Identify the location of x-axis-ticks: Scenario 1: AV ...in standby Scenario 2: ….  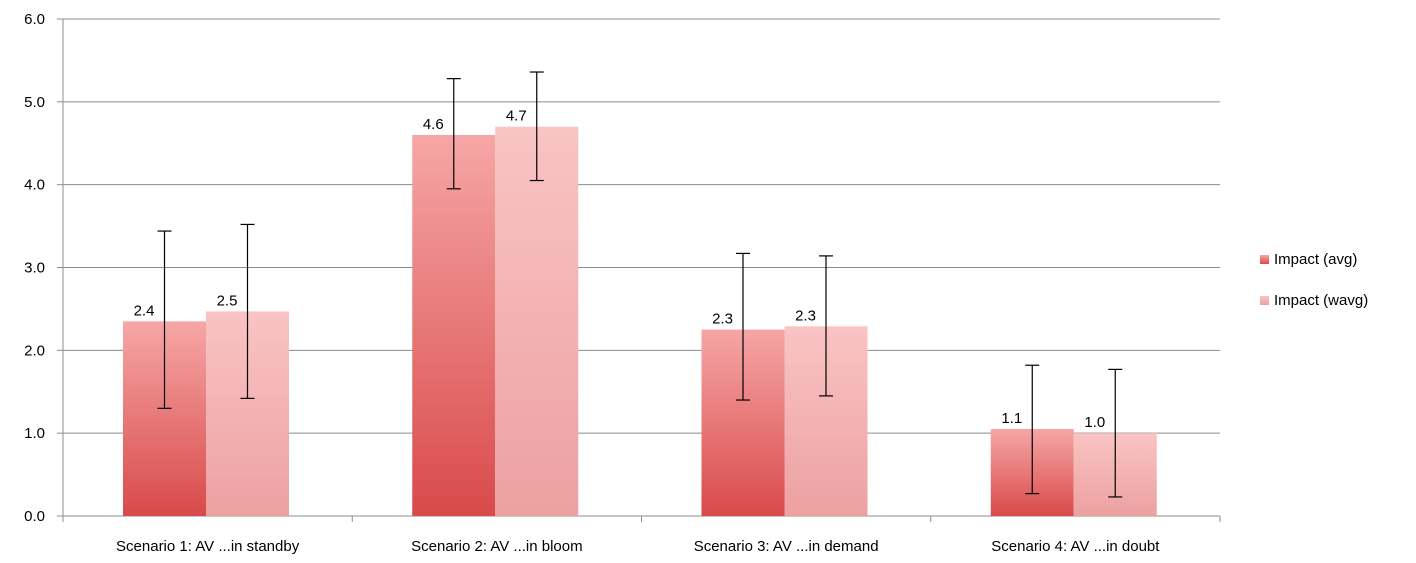
(638, 546).